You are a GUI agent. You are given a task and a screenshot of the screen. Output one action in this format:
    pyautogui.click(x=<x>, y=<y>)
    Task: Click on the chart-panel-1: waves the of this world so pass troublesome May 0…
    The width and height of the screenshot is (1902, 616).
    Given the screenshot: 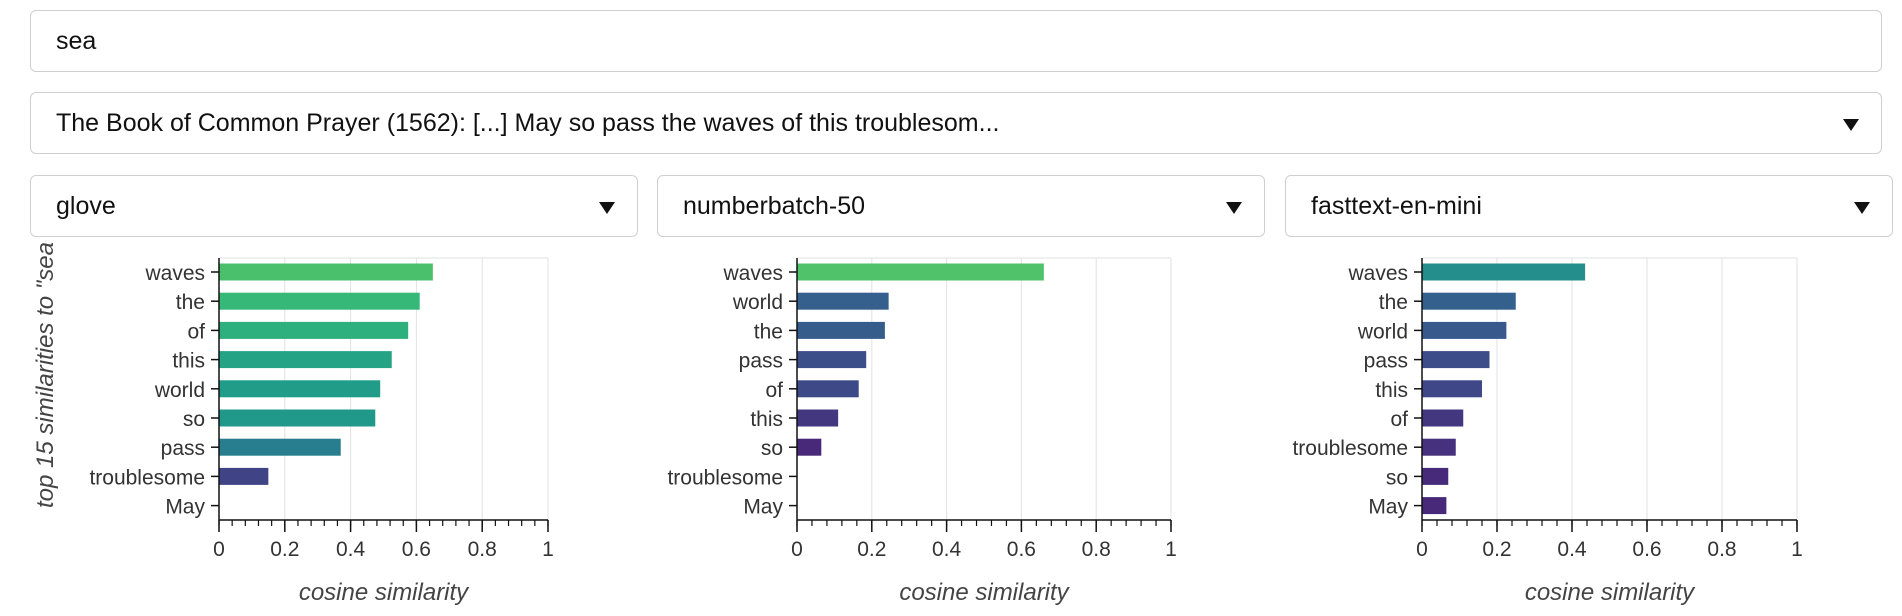 What is the action you would take?
    pyautogui.click(x=321, y=431)
    